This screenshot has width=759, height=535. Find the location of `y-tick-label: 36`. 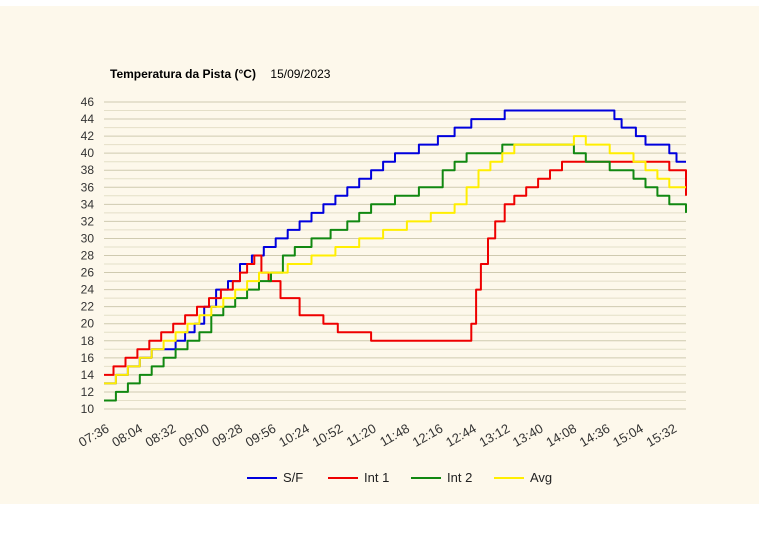

y-tick-label: 36 is located at coordinates (88, 187).